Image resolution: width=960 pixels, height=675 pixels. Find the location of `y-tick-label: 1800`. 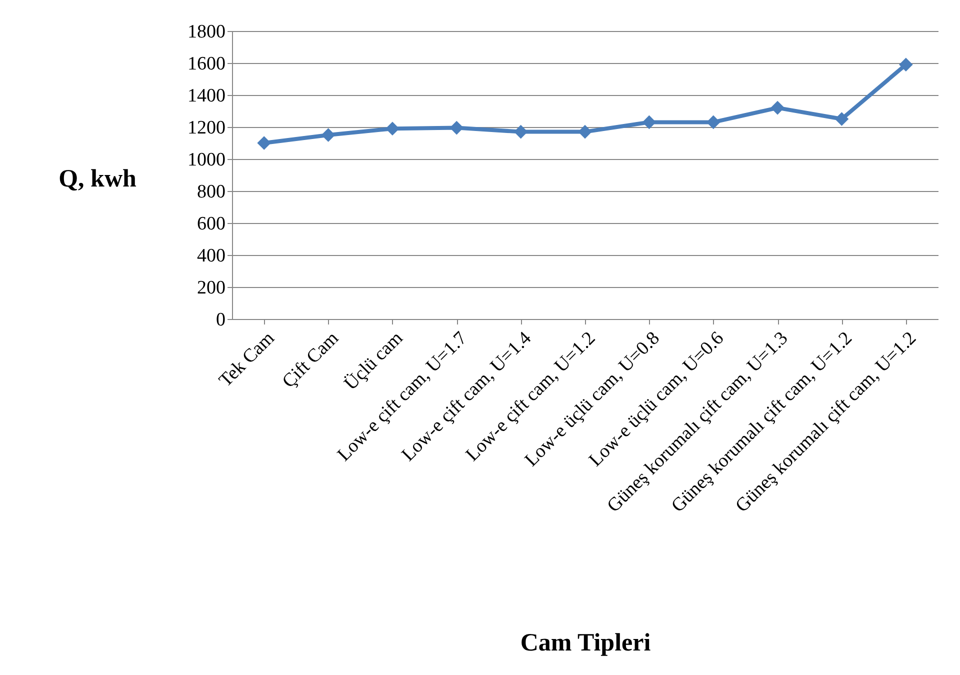

y-tick-label: 1800 is located at coordinates (207, 32).